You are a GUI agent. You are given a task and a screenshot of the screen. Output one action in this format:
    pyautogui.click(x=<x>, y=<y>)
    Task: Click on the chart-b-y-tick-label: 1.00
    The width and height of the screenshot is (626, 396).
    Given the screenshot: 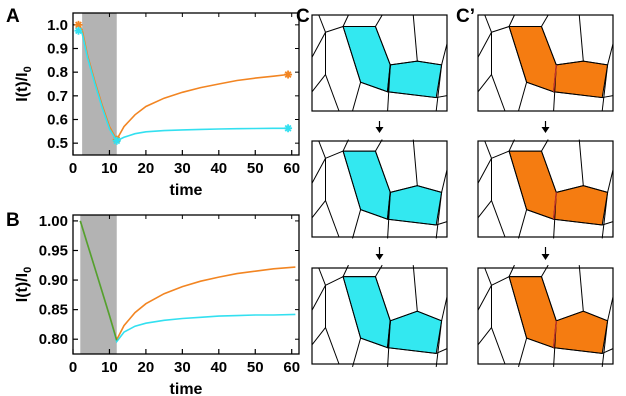 What is the action you would take?
    pyautogui.click(x=53, y=221)
    